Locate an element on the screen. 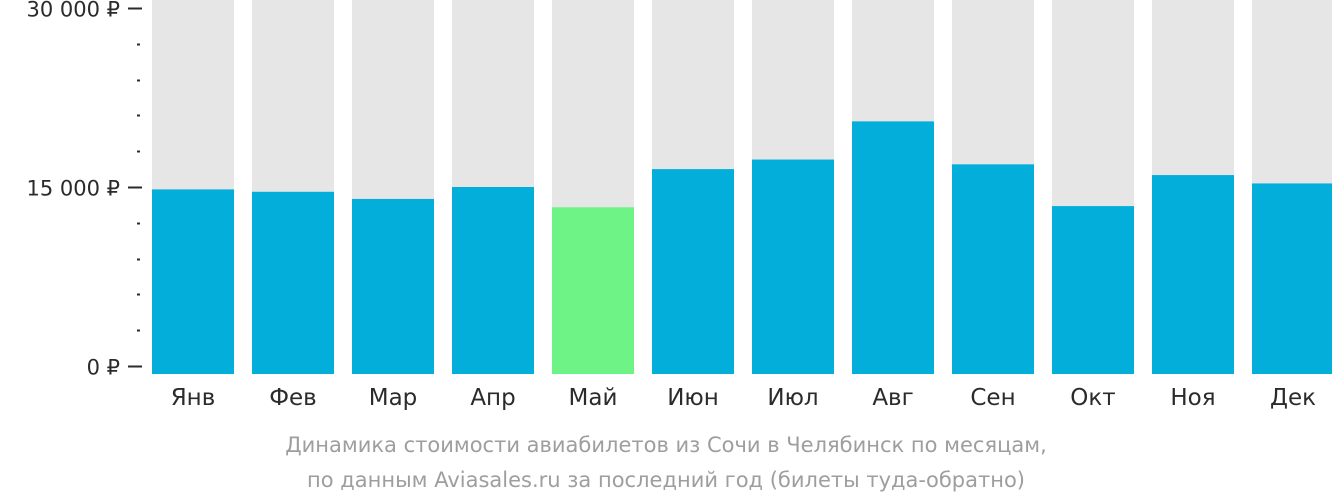  bar-Мар is located at coordinates (393, 286).